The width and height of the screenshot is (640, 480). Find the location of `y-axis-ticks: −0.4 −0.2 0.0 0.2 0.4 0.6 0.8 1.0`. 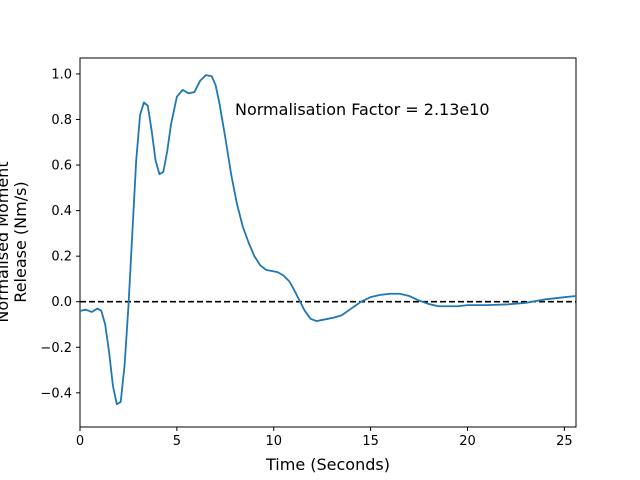

y-axis-ticks: −0.4 −0.2 0.0 0.2 0.4 0.6 0.8 1.0 is located at coordinates (60, 234).